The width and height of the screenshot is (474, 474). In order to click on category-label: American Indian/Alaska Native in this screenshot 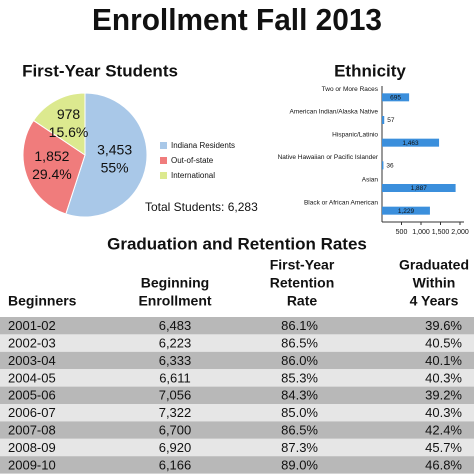, I will do `click(333, 112)`.